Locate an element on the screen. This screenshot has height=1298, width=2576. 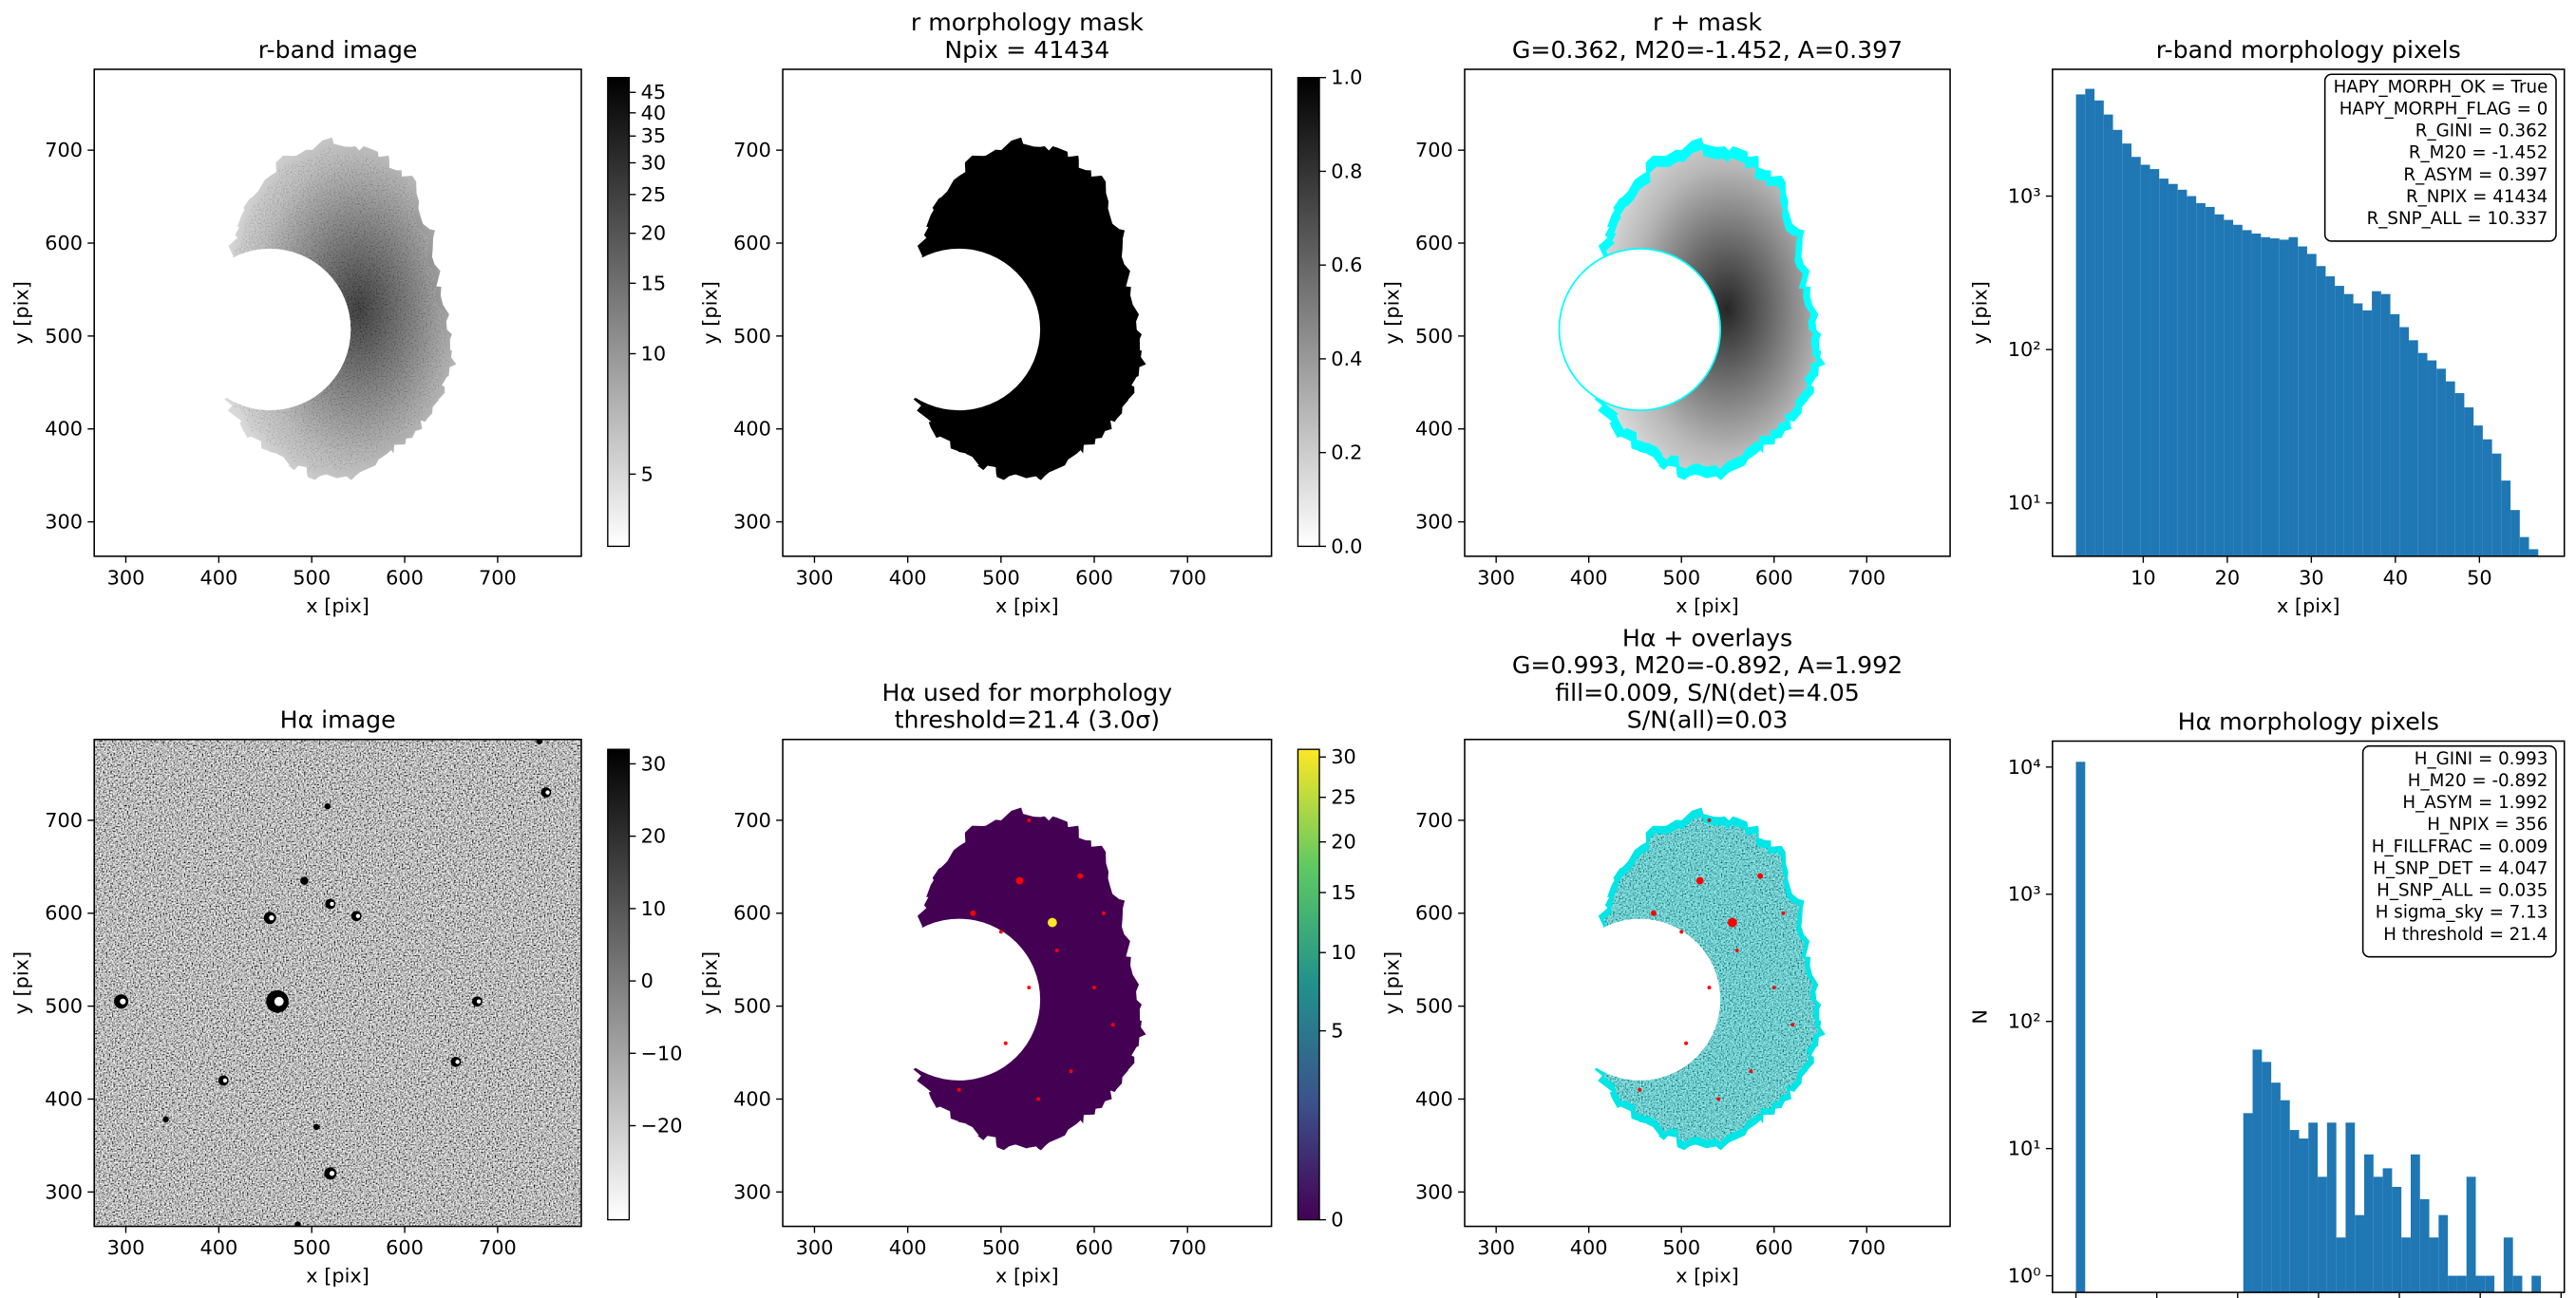
x-tick-label: 50 is located at coordinates (2479, 577).